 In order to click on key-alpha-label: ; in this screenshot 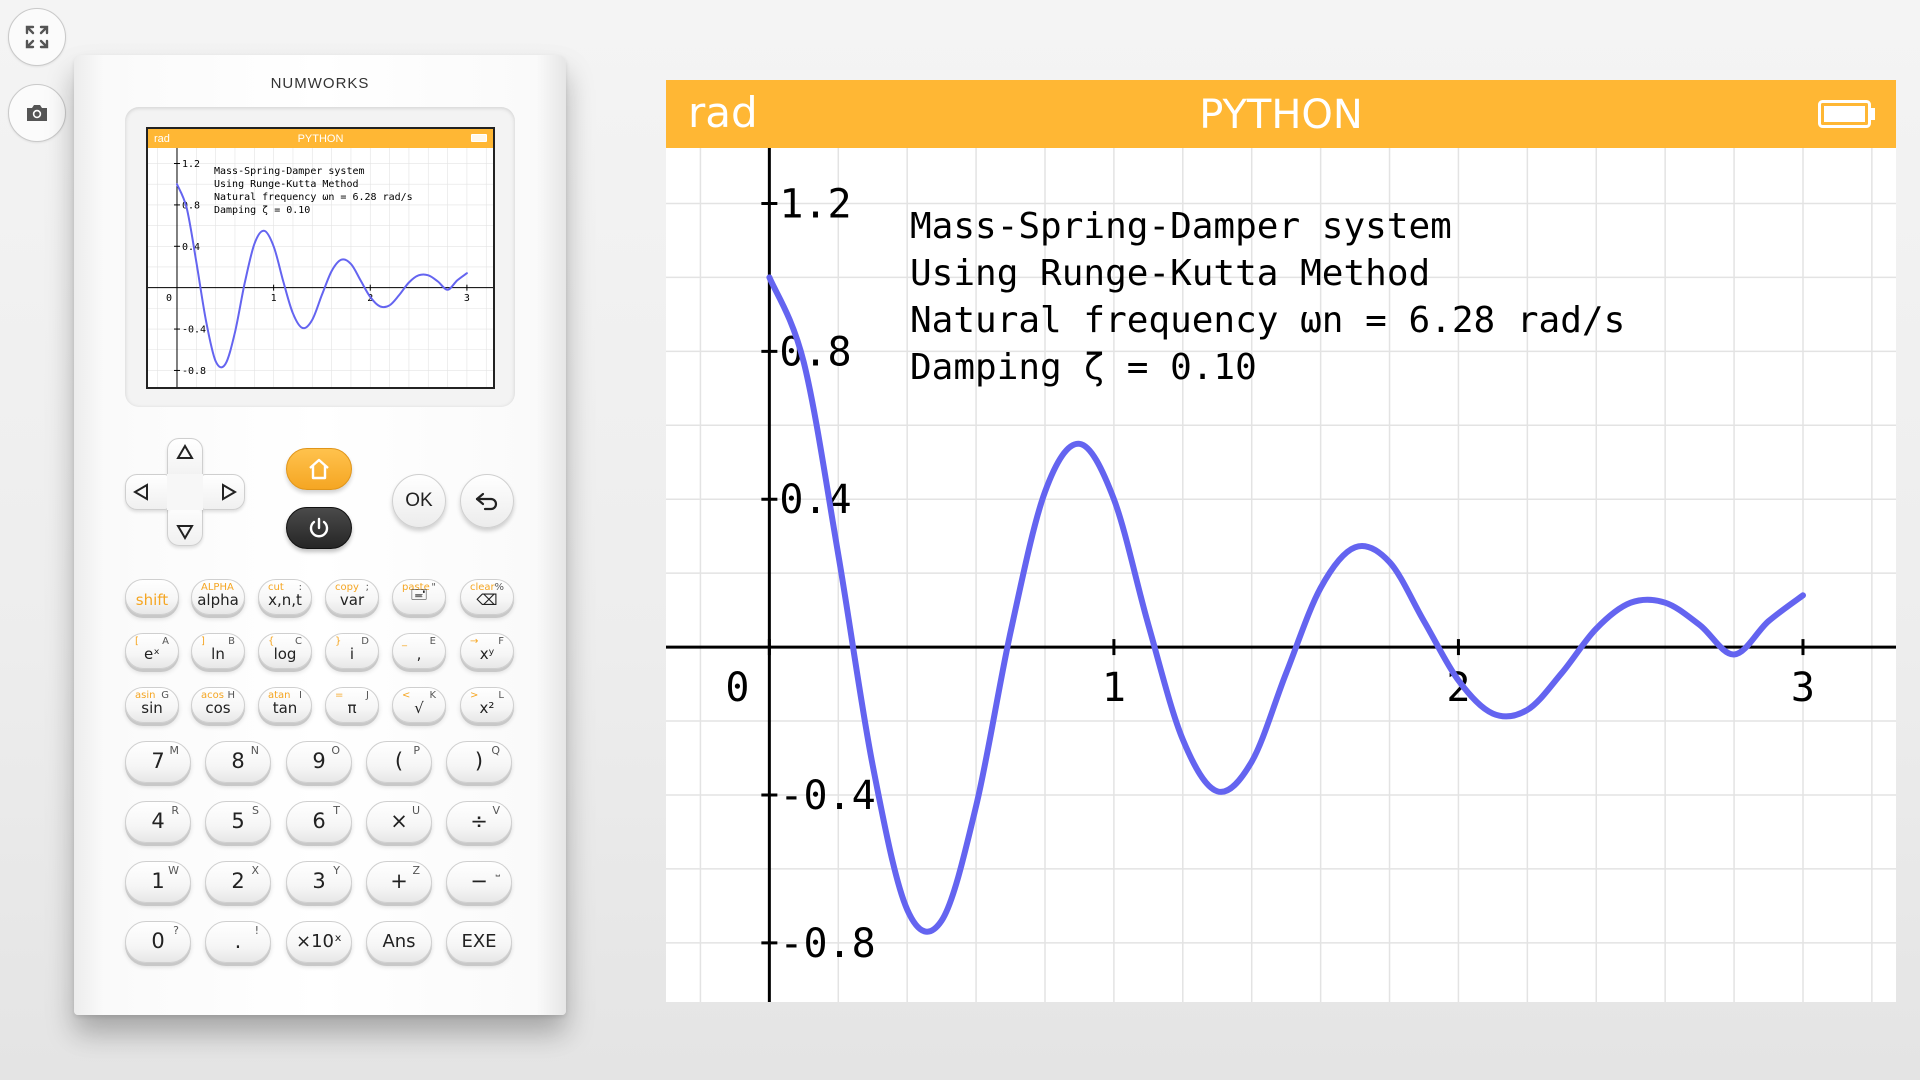, I will do `click(367, 587)`.